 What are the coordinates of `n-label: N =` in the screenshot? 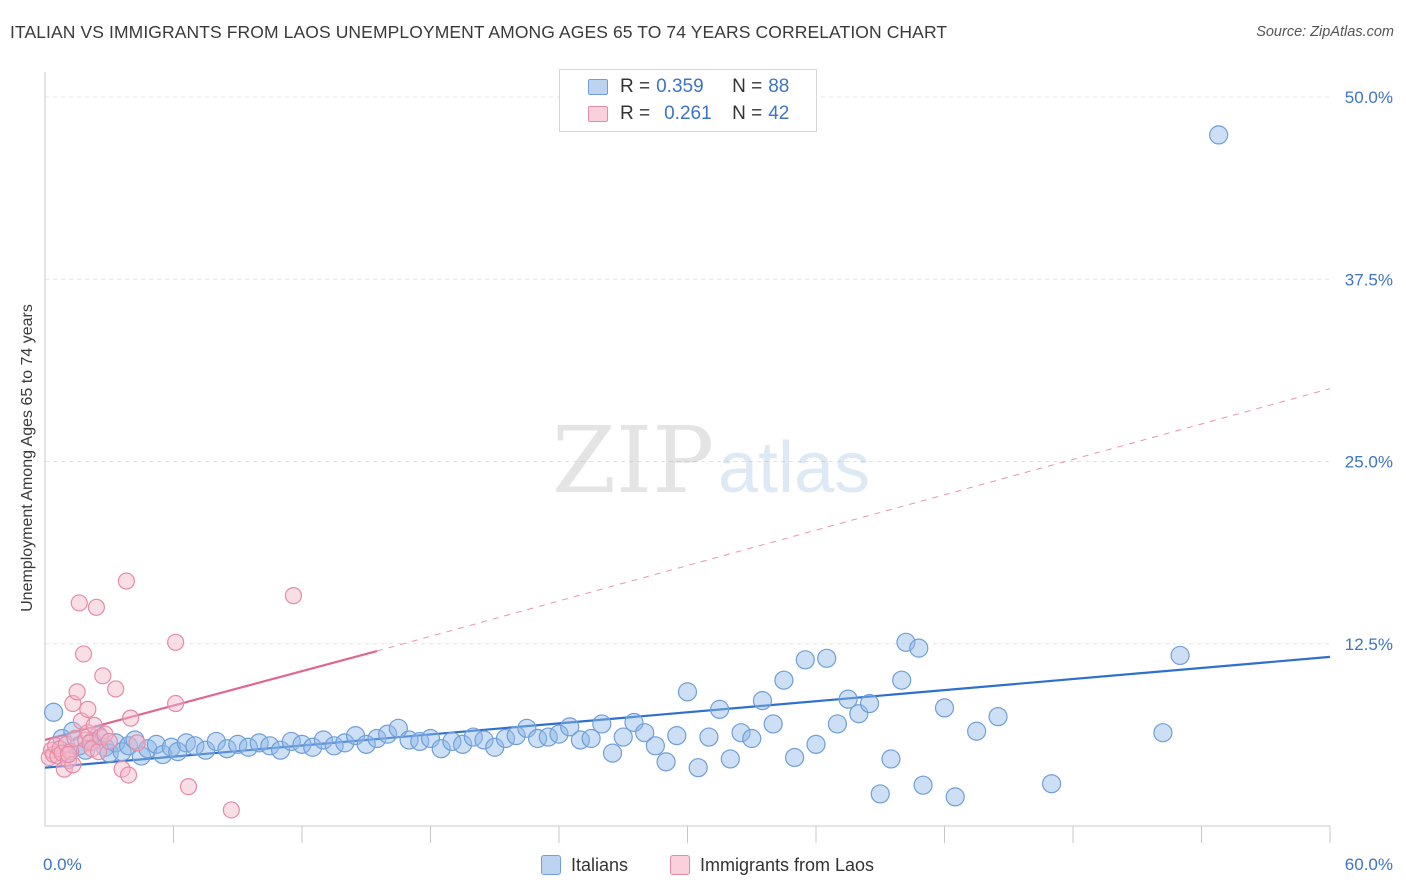 It's located at (747, 113).